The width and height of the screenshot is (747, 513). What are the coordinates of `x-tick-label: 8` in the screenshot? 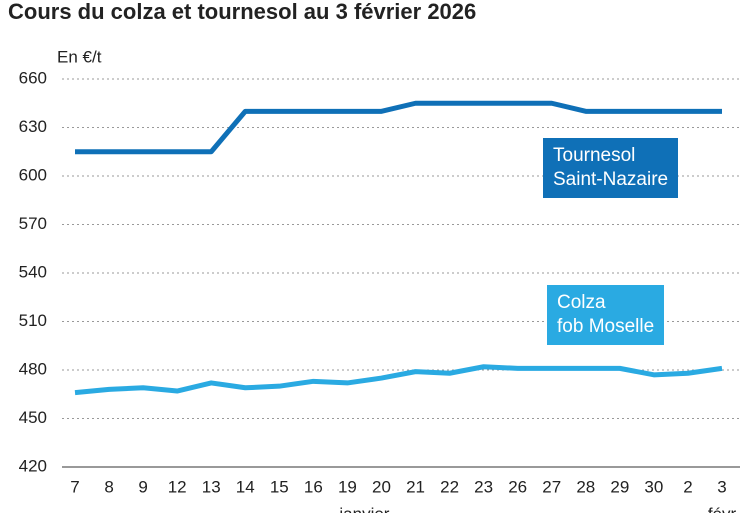 It's located at (108, 486).